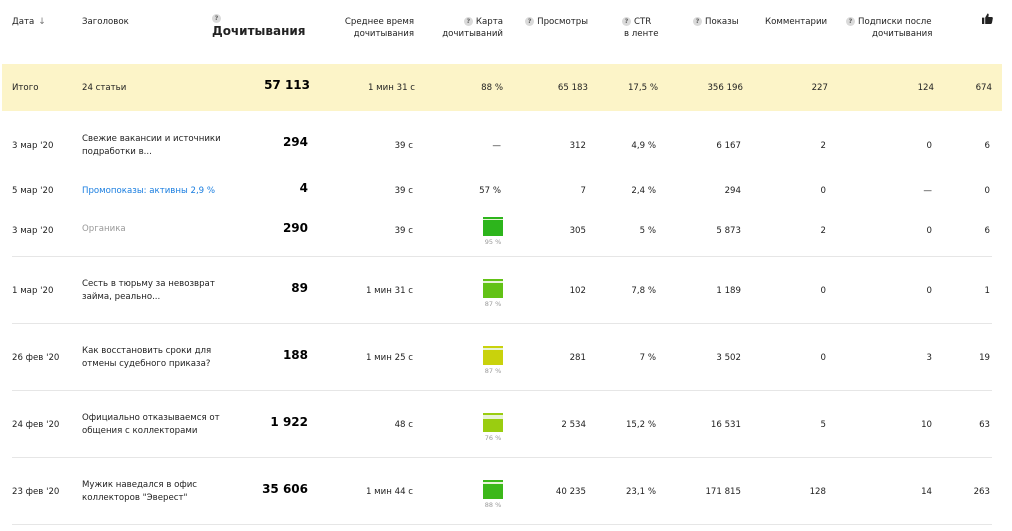 This screenshot has height=531, width=1012. Describe the element at coordinates (493, 231) in the screenshot. I see `read-map-chart: 95 %` at that location.